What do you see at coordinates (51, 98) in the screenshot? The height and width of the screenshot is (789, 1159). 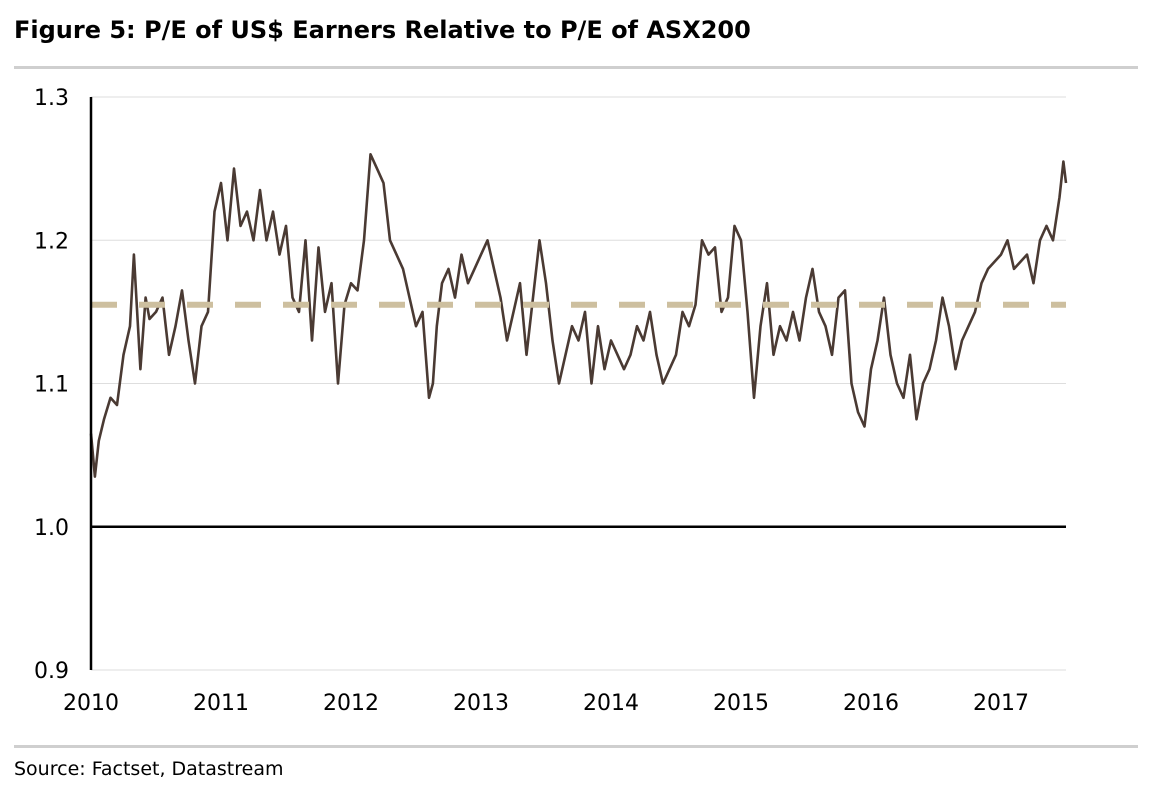 I see `y-tick-label: 1.3` at bounding box center [51, 98].